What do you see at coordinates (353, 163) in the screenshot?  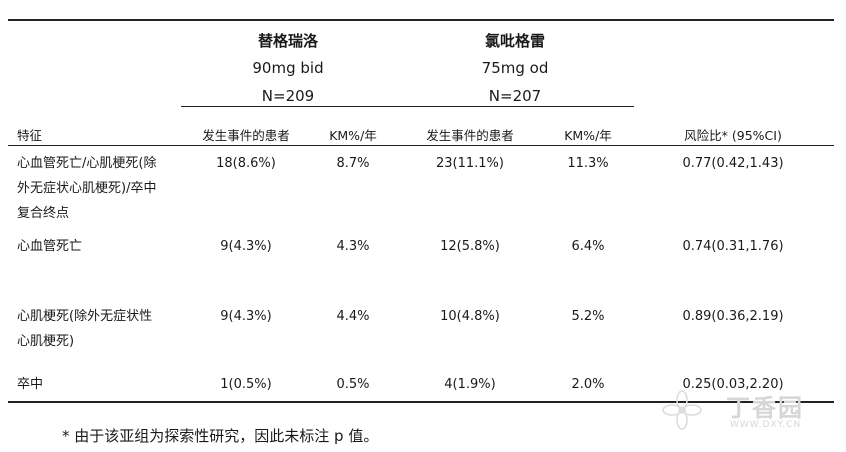 I see `row-km1: 8.7%` at bounding box center [353, 163].